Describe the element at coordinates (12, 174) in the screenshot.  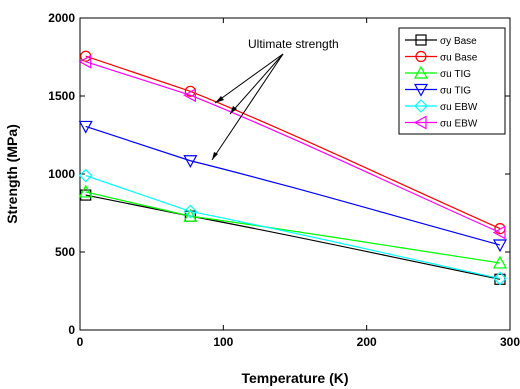
I see `y-axis-label: Strength (MPa)` at that location.